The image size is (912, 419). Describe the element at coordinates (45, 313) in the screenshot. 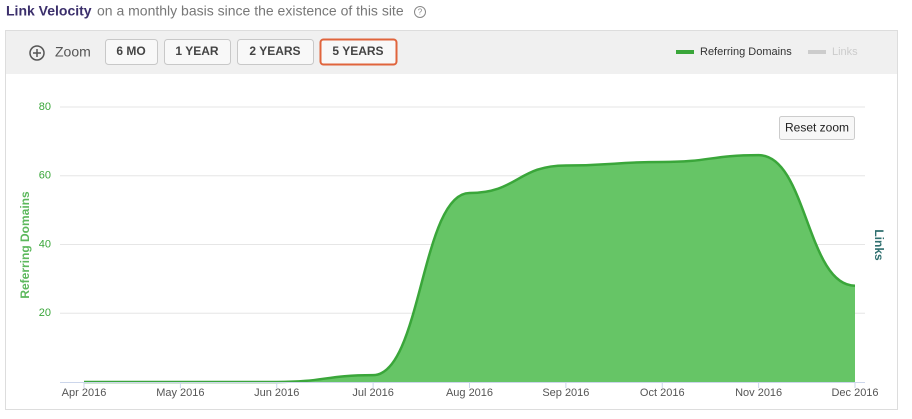

I see `y-tick-label: 20` at that location.